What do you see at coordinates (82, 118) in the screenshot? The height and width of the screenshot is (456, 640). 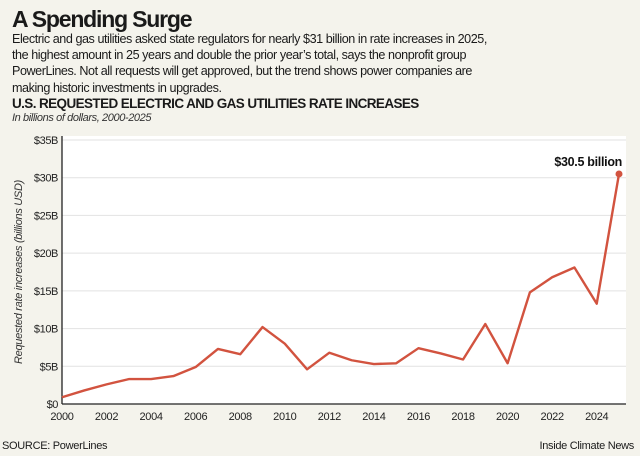 I see `chart-subtitle: In billions of dollars, 2000-2025` at bounding box center [82, 118].